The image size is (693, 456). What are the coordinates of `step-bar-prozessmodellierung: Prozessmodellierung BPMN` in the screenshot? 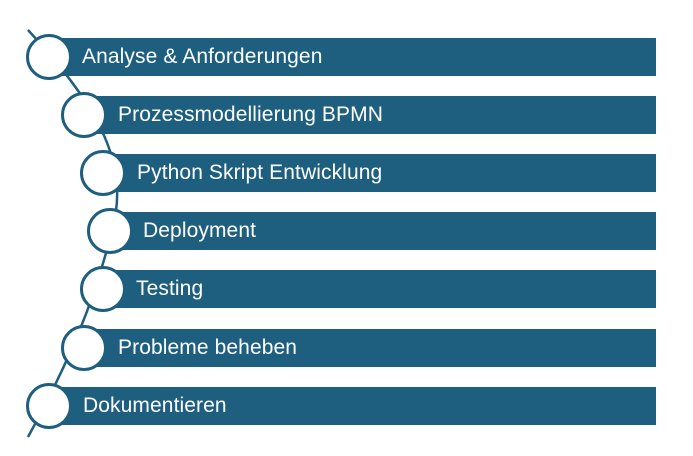 It's located at (372, 115).